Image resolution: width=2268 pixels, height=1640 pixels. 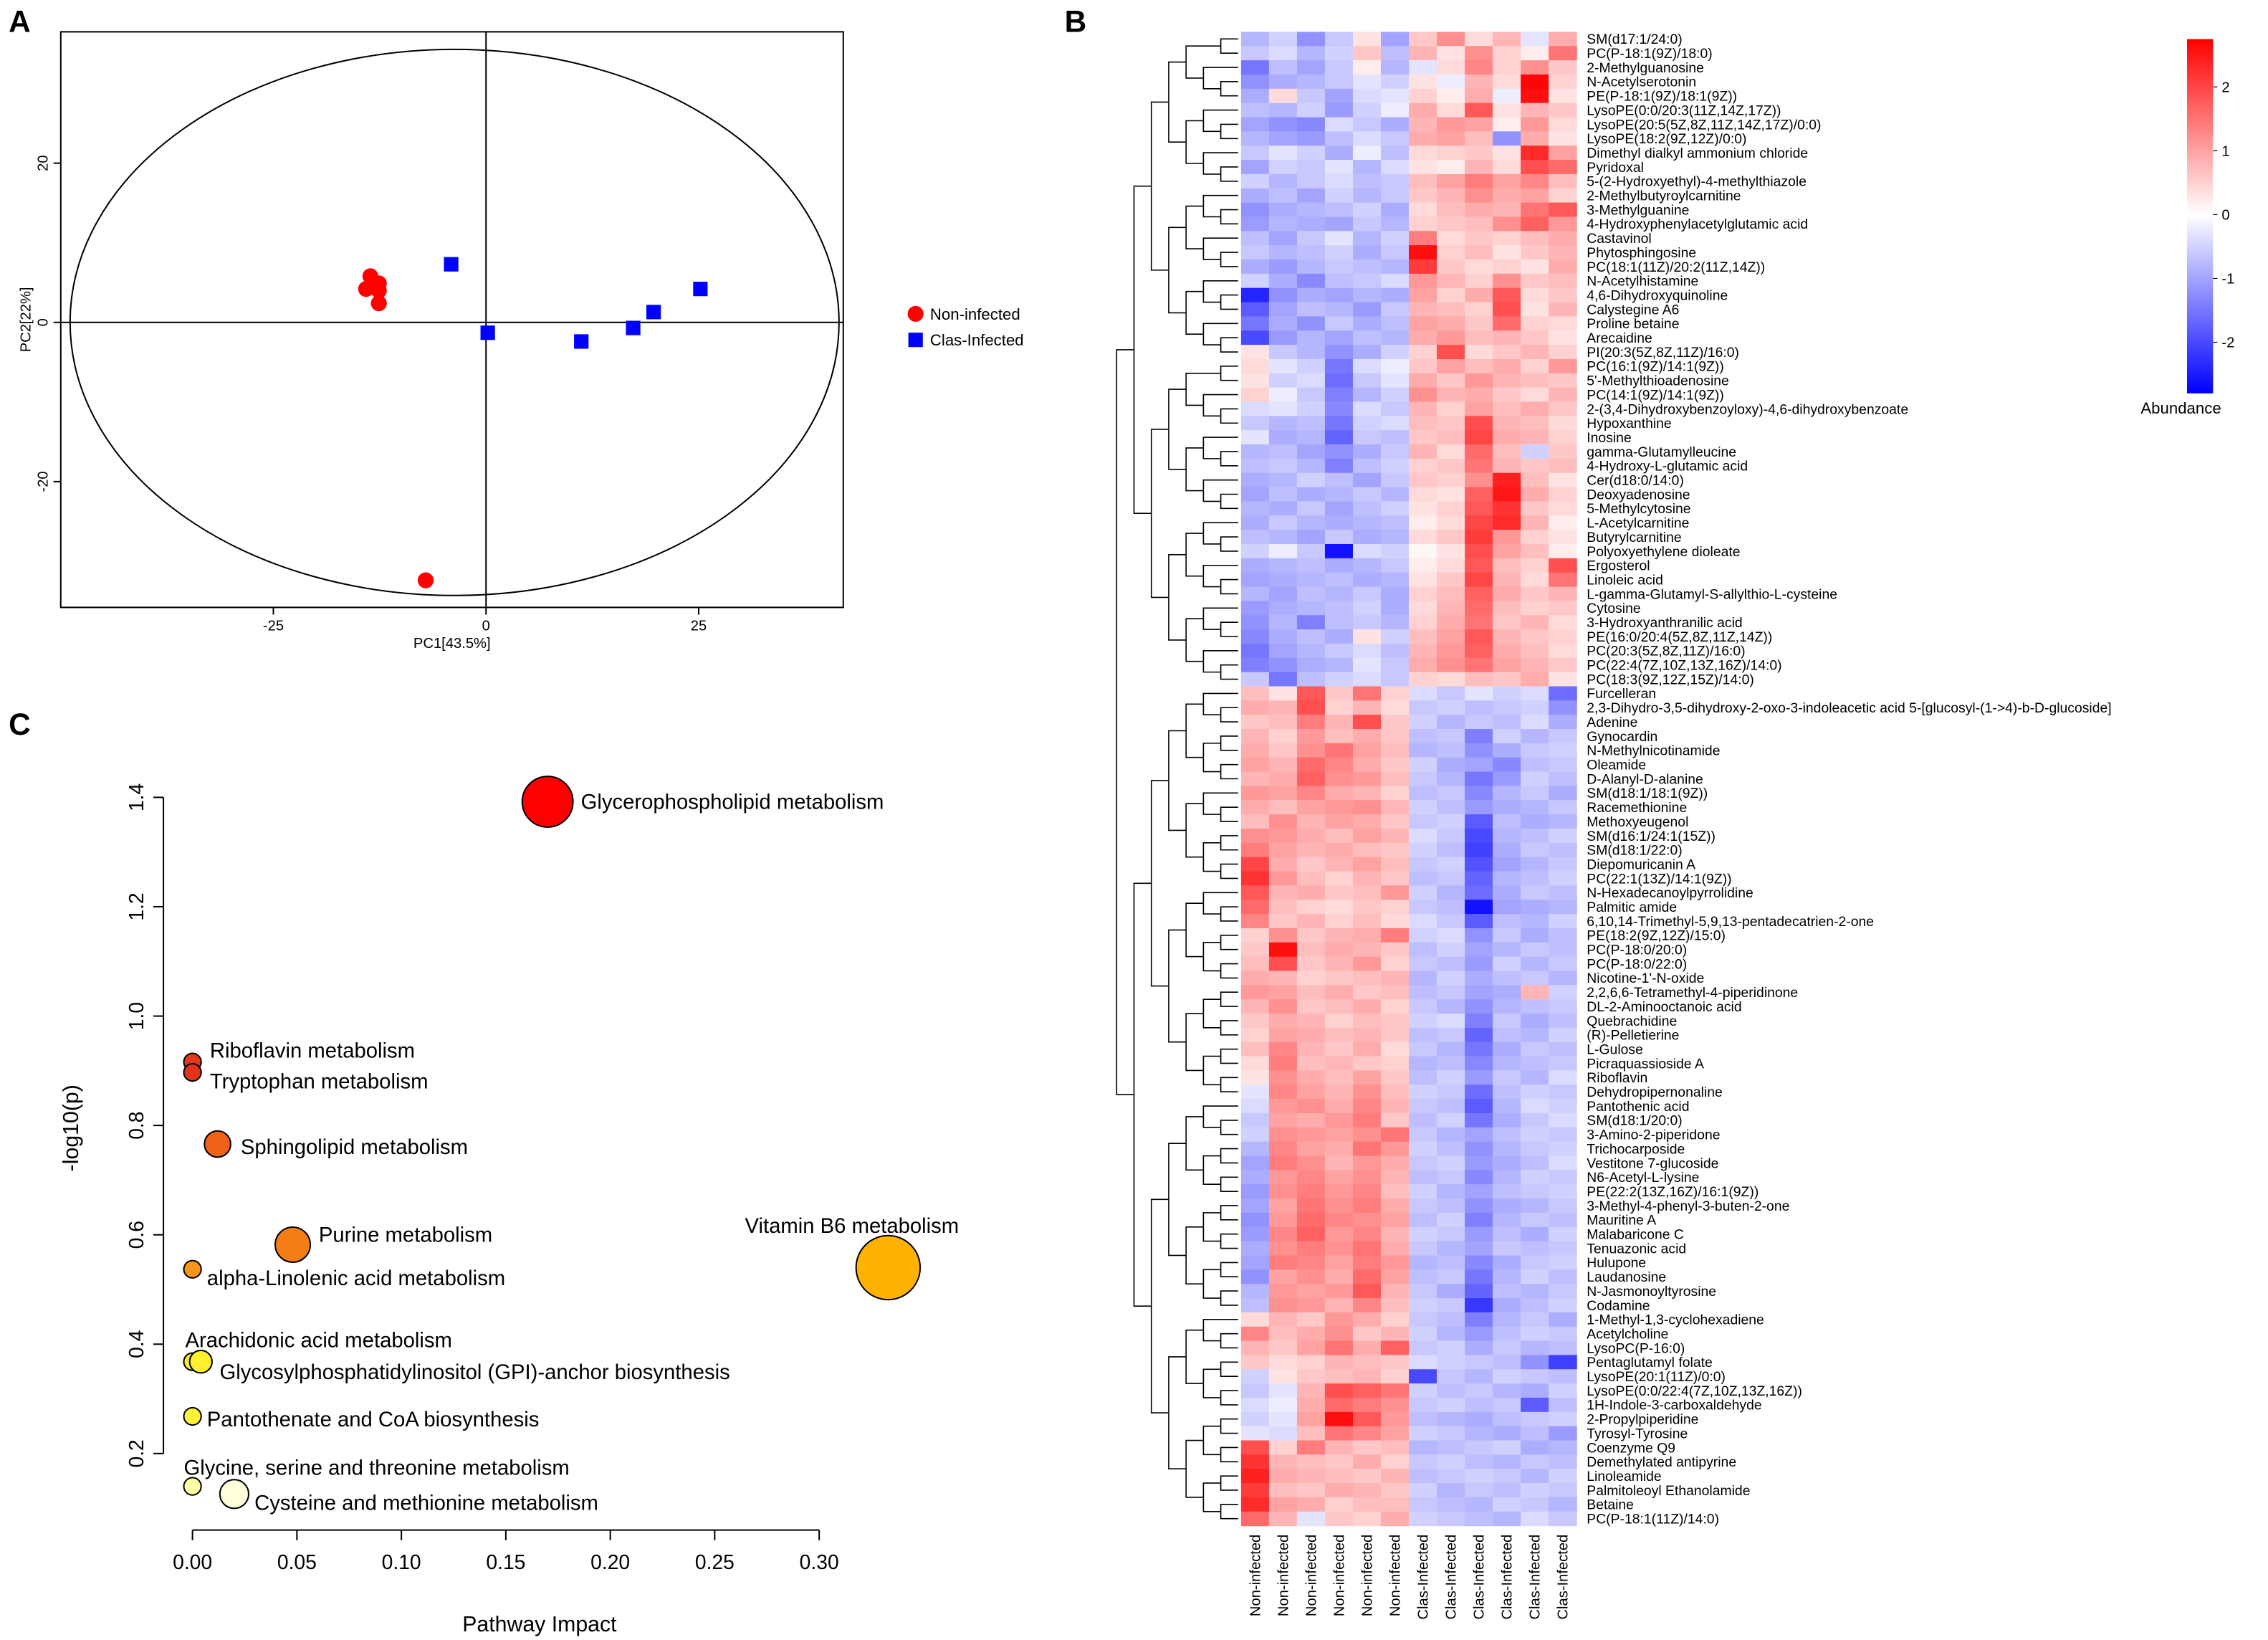 I want to click on row-label: Furcelleran, so click(x=1621, y=694).